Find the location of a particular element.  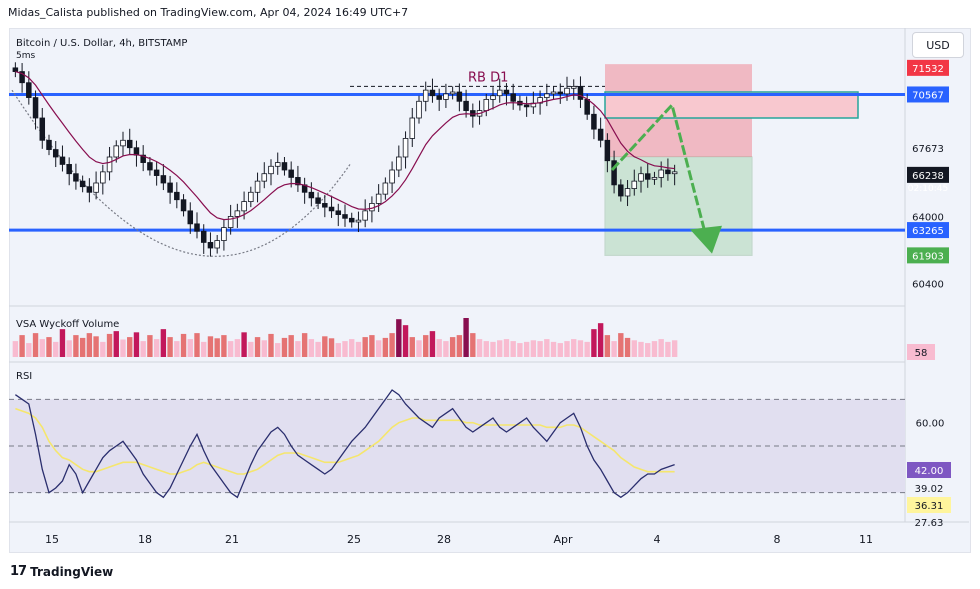

rb-d1-label: RB D1 is located at coordinates (488, 77).